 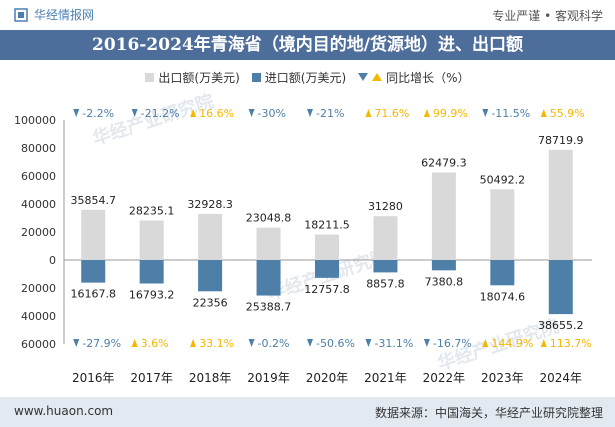 What do you see at coordinates (547, 16) in the screenshot?
I see `slogan: 专业严谨 • 客观科学` at bounding box center [547, 16].